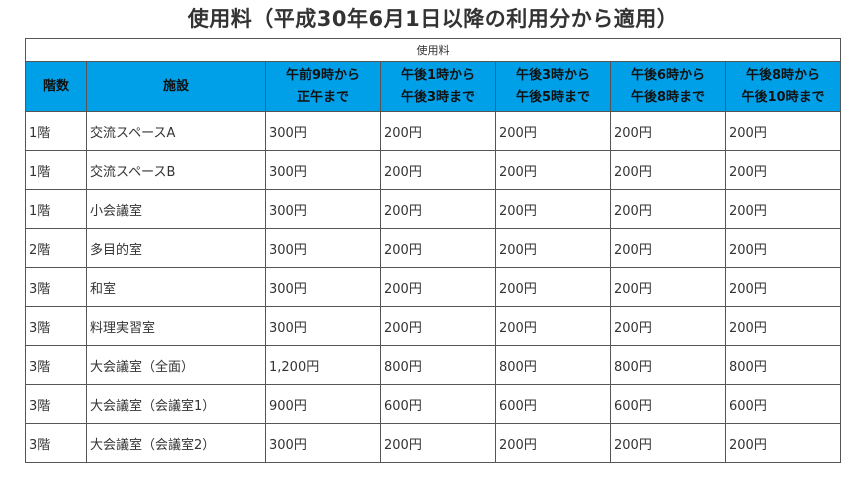 Image resolution: width=866 pixels, height=491 pixels. I want to click on table-row: 1階 小会議室 300円 200円 200円 200円 200円, so click(433, 209).